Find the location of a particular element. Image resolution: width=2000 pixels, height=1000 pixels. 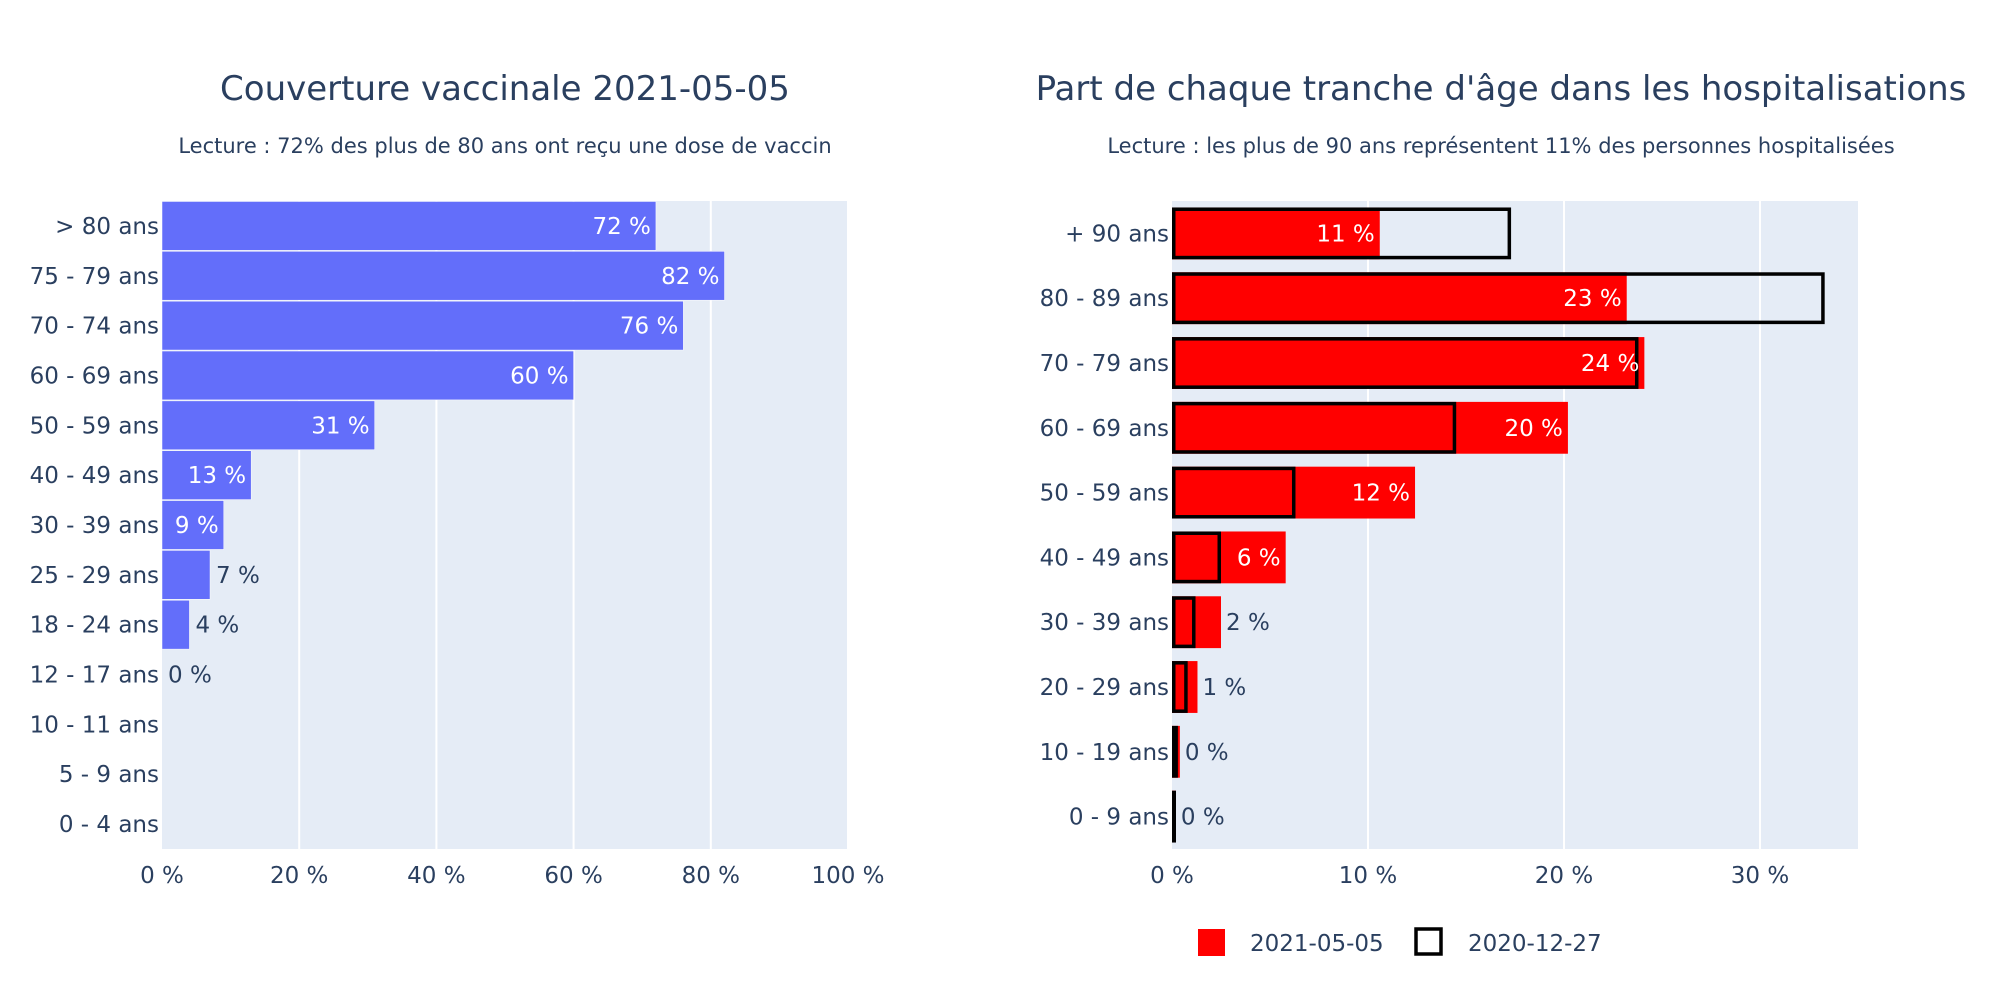

left-y-tick-label: 18 - 24 ans is located at coordinates (94, 626).